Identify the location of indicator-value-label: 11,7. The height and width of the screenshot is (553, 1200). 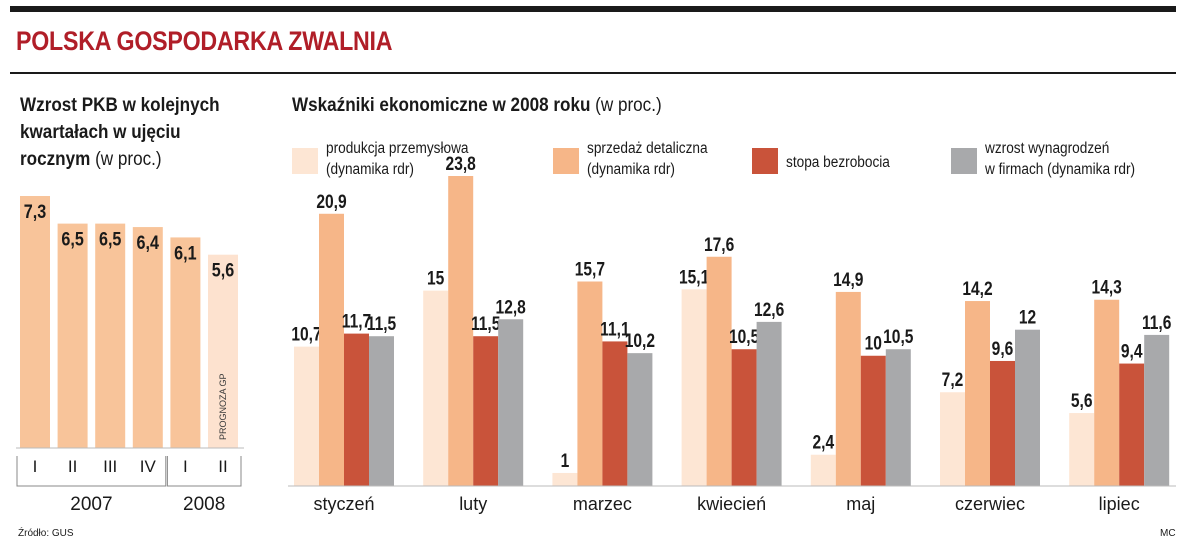
(356, 321).